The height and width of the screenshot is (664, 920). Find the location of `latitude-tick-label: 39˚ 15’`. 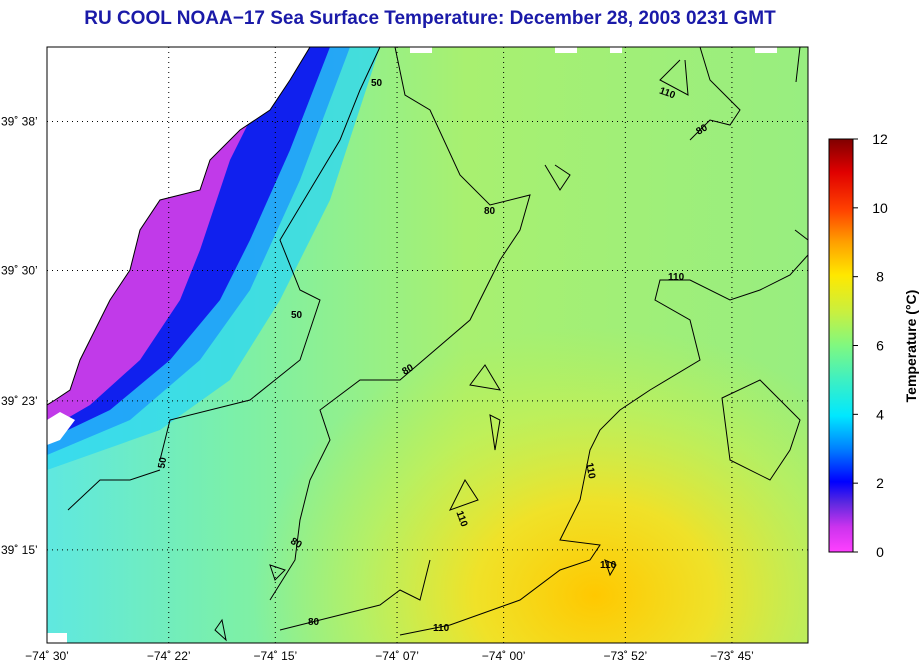

latitude-tick-label: 39˚ 15’ is located at coordinates (19, 550).